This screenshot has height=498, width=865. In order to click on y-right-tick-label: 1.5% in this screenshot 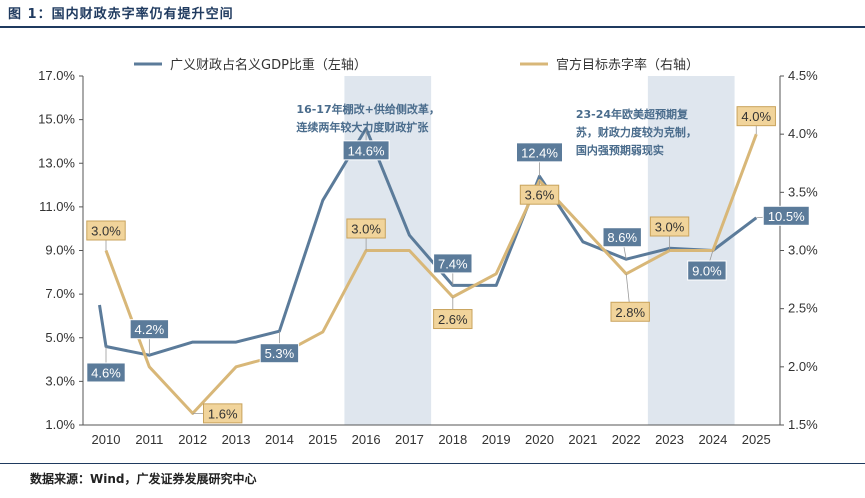, I will do `click(803, 424)`.